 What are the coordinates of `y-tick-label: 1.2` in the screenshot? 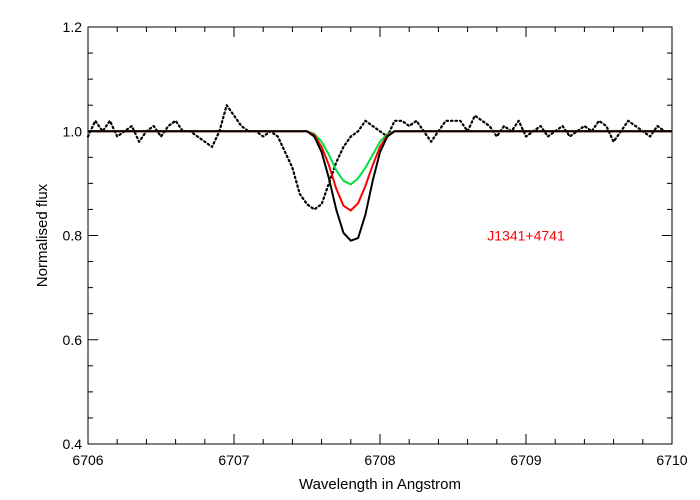 It's located at (73, 27).